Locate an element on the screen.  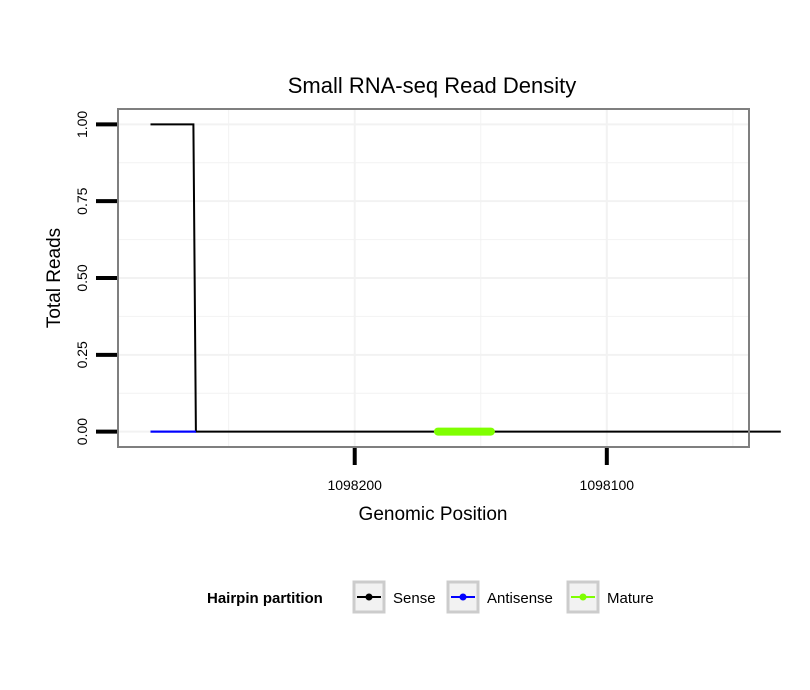
x-tick-label: 1098100 is located at coordinates (607, 485).